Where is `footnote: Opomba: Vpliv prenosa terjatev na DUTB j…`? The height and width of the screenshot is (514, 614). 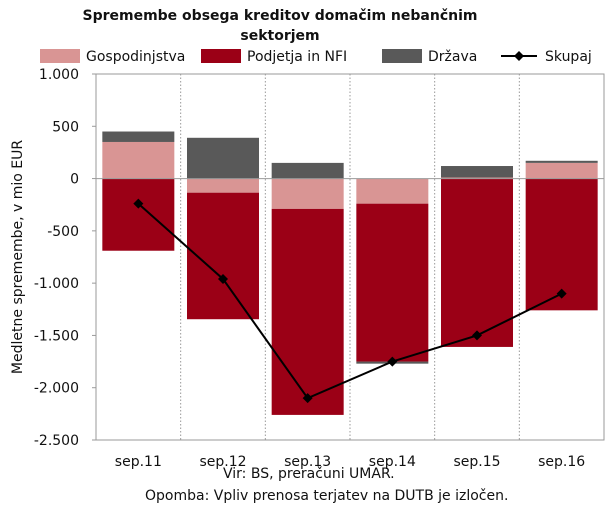 footnote: Opomba: Vpliv prenosa terjatev na DUTB j… is located at coordinates (327, 496).